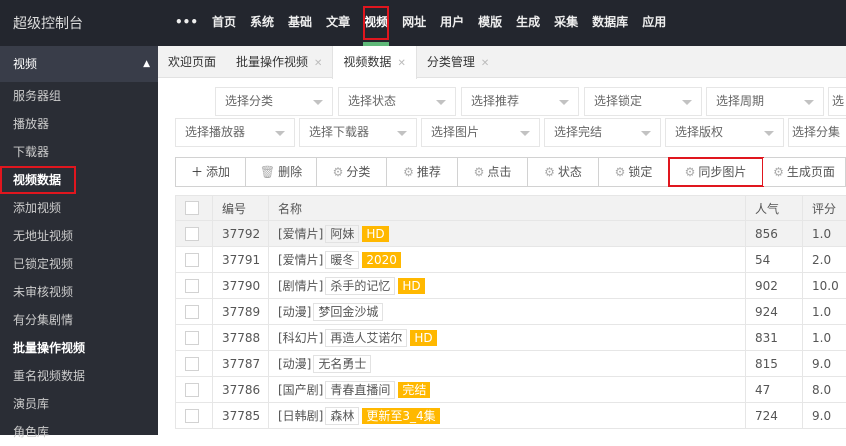  What do you see at coordinates (186, 23) in the screenshot?
I see `more-icon: •••` at bounding box center [186, 23].